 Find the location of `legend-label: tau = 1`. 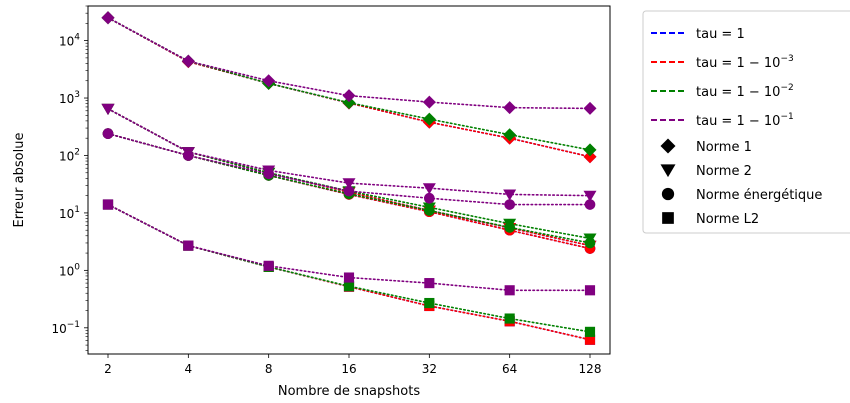

legend-label: tau = 1 is located at coordinates (720, 34).